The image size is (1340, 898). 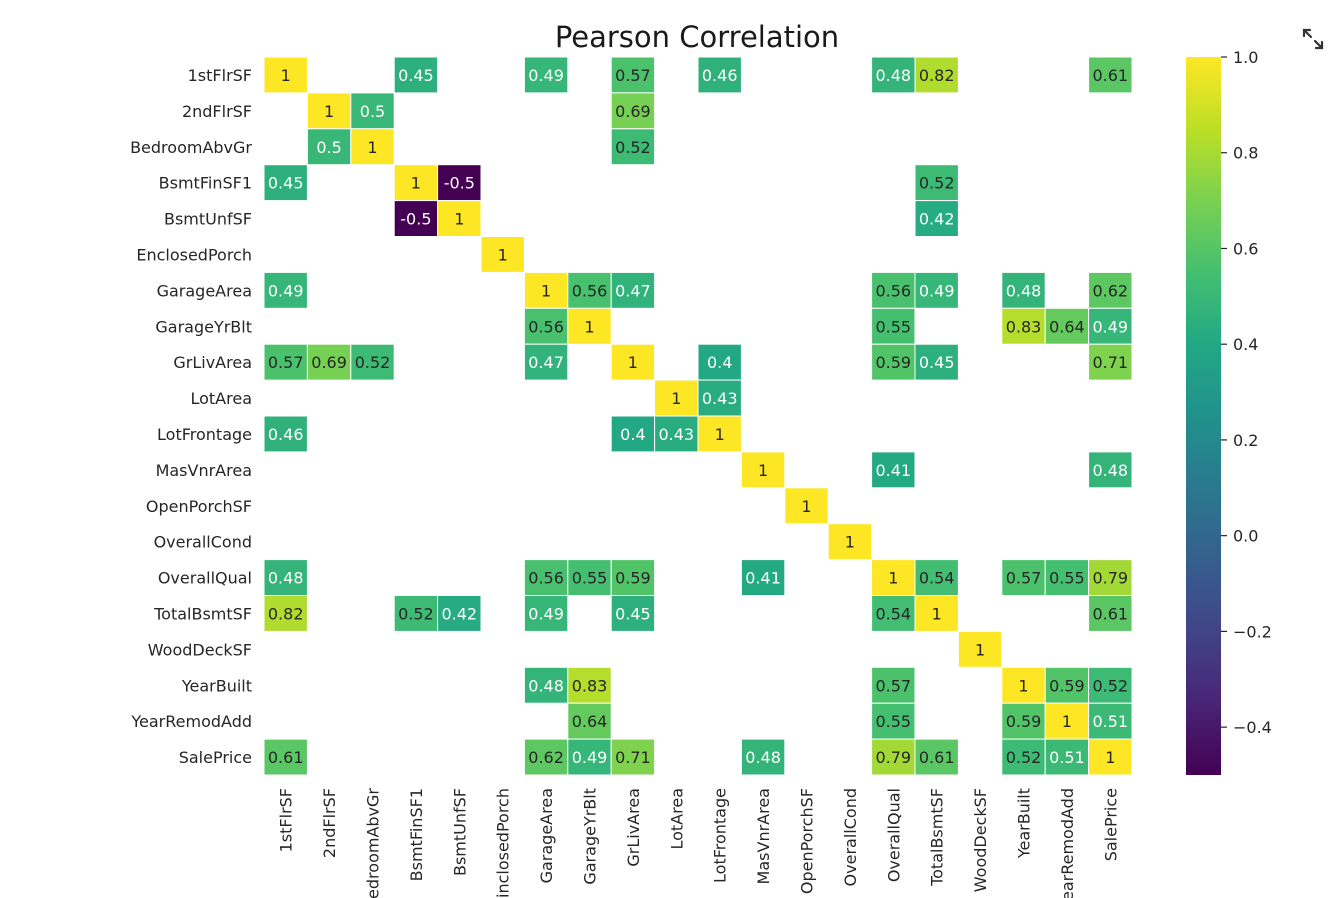 What do you see at coordinates (546, 835) in the screenshot?
I see `x-tick-label: GarageArea` at bounding box center [546, 835].